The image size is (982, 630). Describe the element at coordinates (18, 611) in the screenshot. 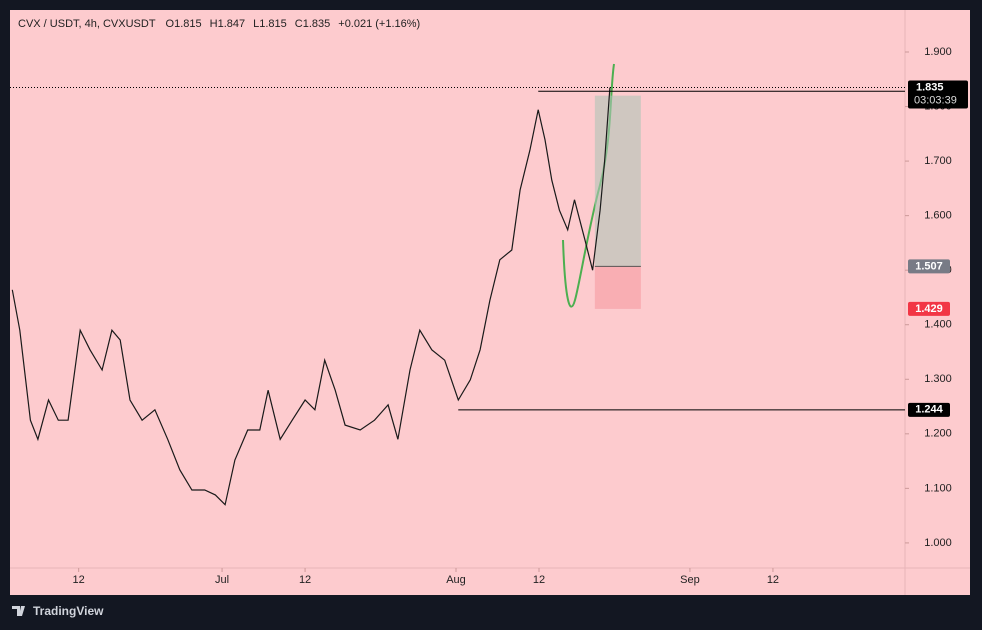

I see `brand-logo` at that location.